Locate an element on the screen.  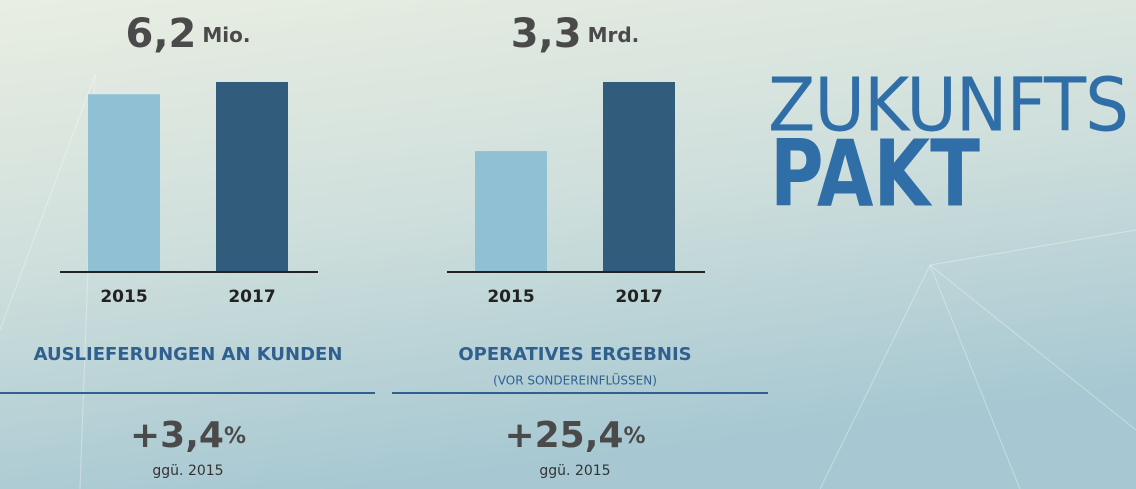
headline: 3,3 Mrd. is located at coordinates (575, 34).